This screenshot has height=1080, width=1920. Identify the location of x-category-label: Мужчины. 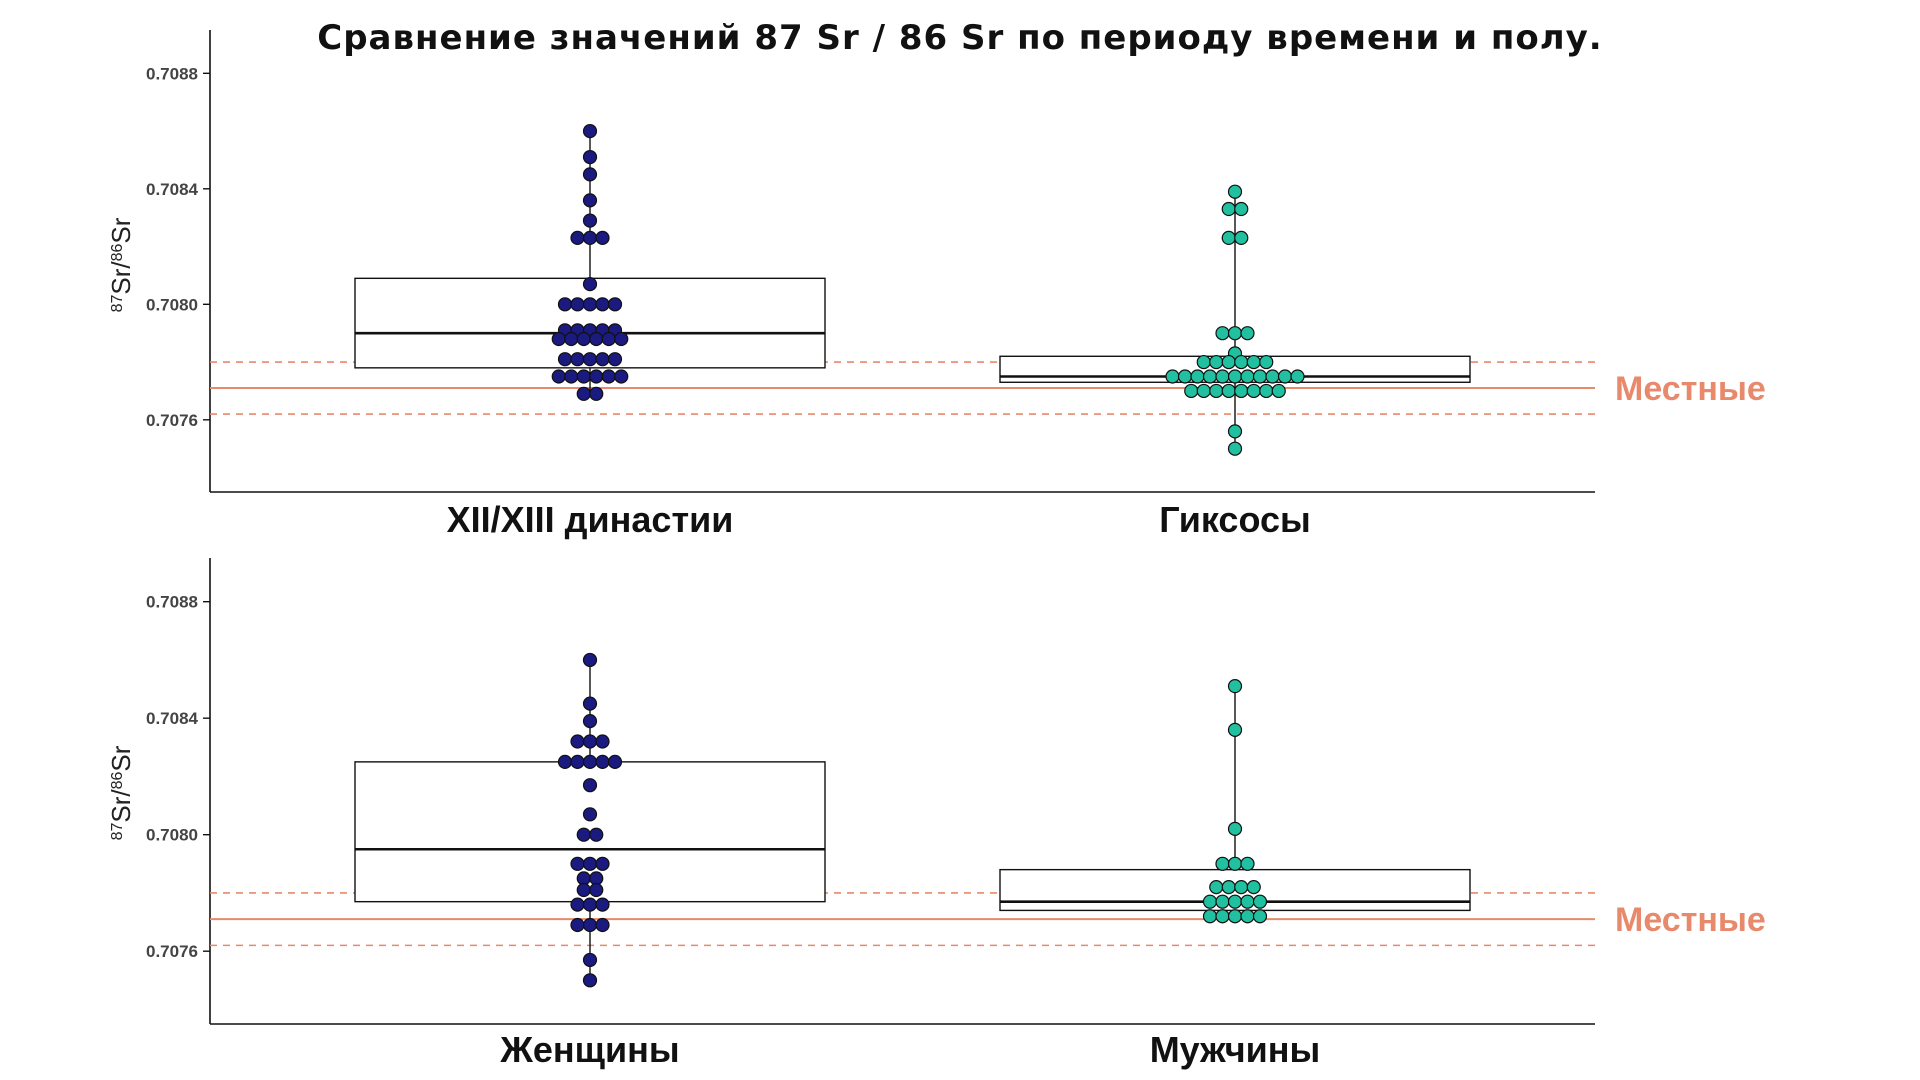
(1235, 1049).